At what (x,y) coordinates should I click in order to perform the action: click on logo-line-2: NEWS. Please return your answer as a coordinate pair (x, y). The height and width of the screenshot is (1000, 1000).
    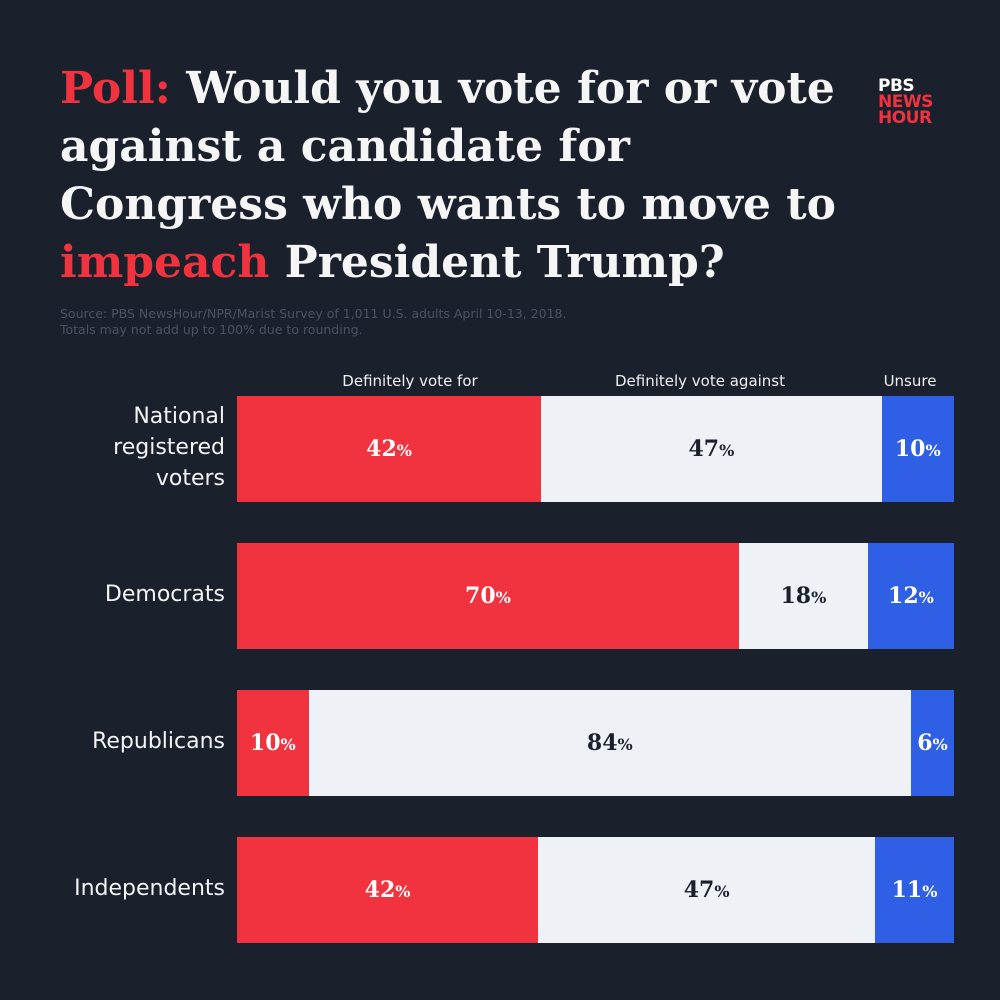
    Looking at the image, I should click on (905, 102).